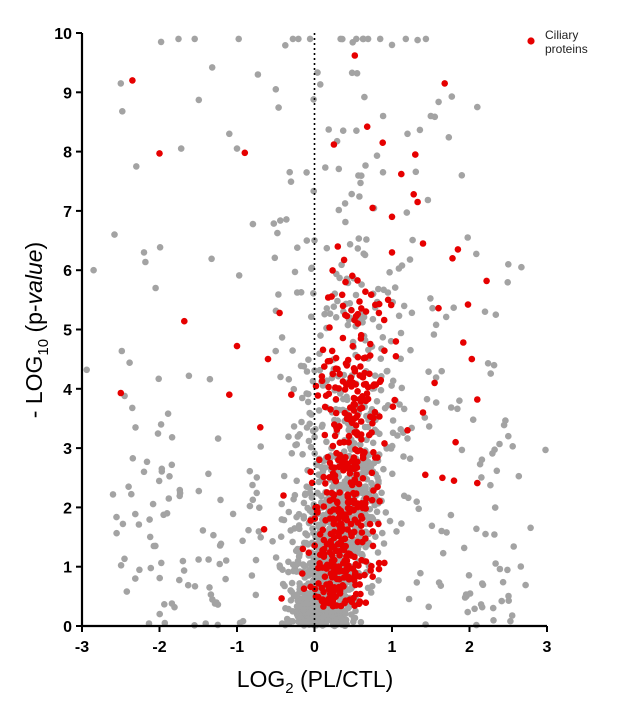 Image resolution: width=617 pixels, height=711 pixels. Describe the element at coordinates (531, 41) in the screenshot. I see `legend-marker` at that location.